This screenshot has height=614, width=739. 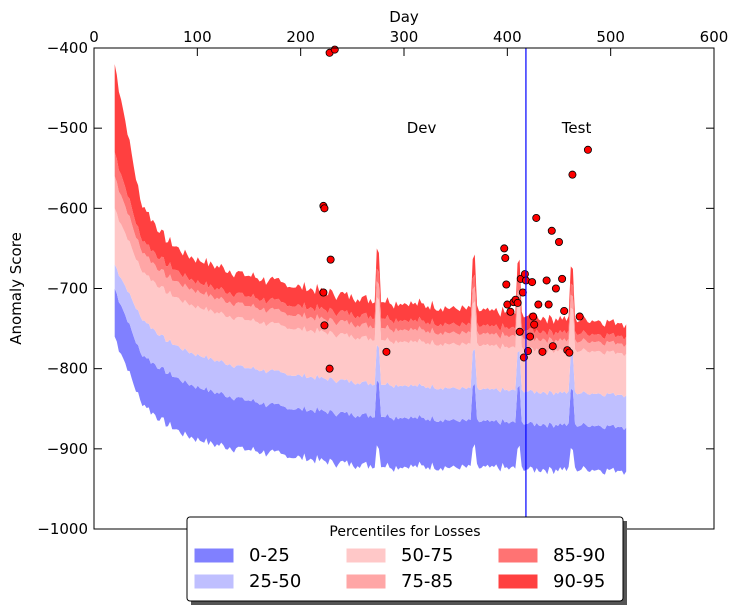 I want to click on legend-label-25-50: 25-50, so click(x=275, y=581).